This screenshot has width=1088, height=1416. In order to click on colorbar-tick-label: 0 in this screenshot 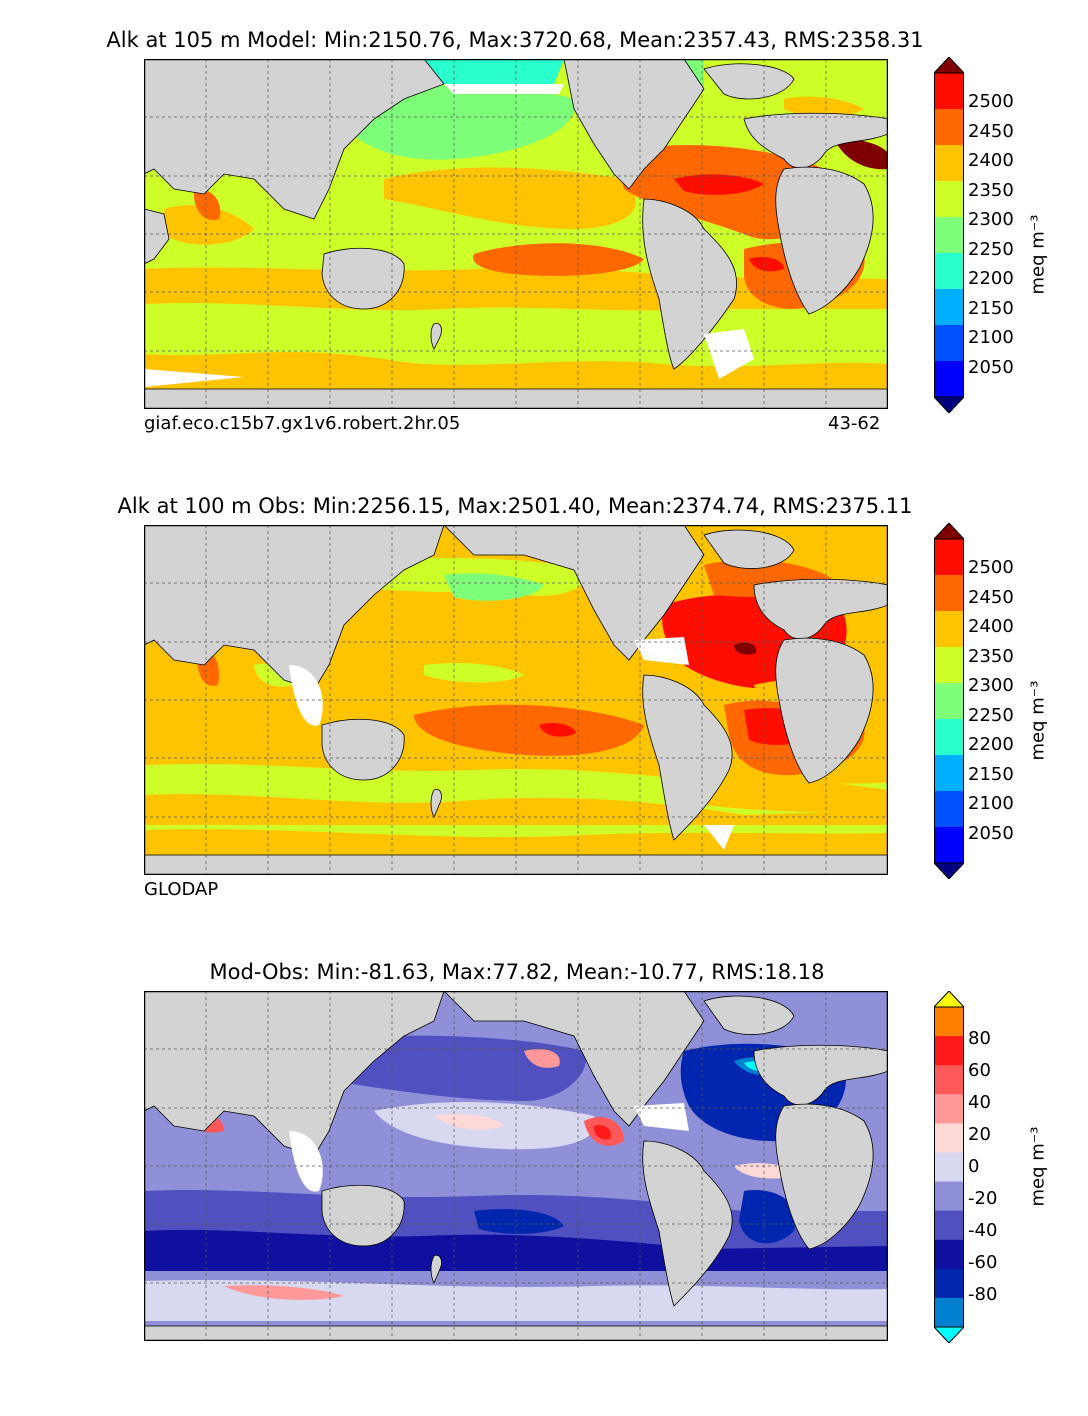, I will do `click(974, 1166)`.